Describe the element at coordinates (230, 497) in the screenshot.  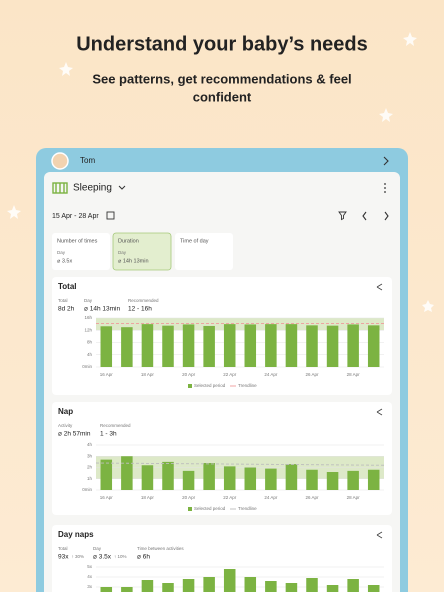
I see `x-tick-label: 22 Apr` at that location.